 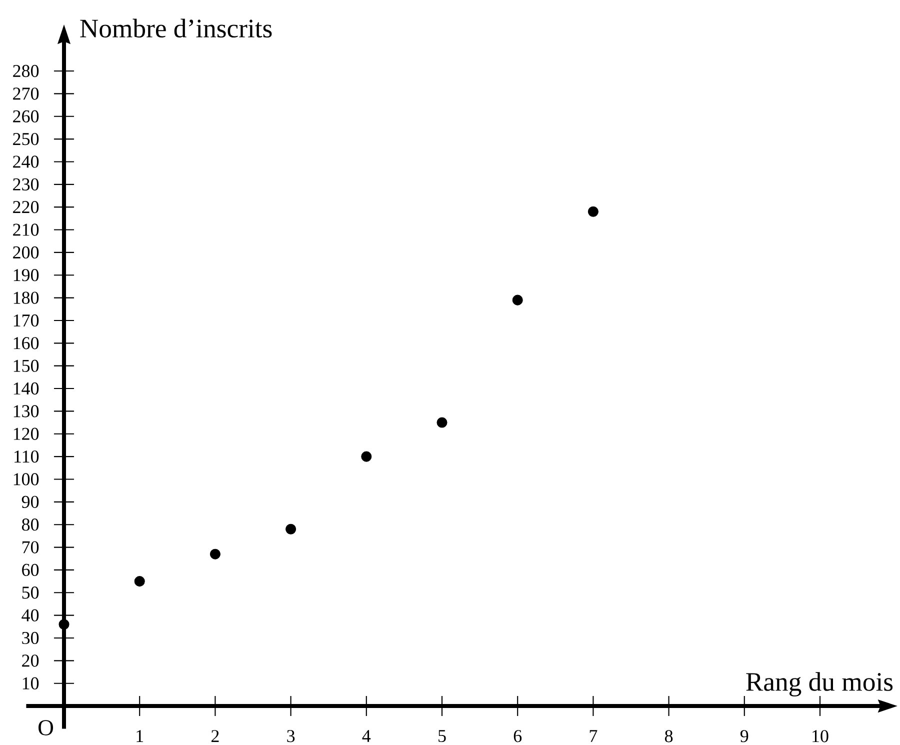 What do you see at coordinates (26, 366) in the screenshot?
I see `y-tick-label: 150` at bounding box center [26, 366].